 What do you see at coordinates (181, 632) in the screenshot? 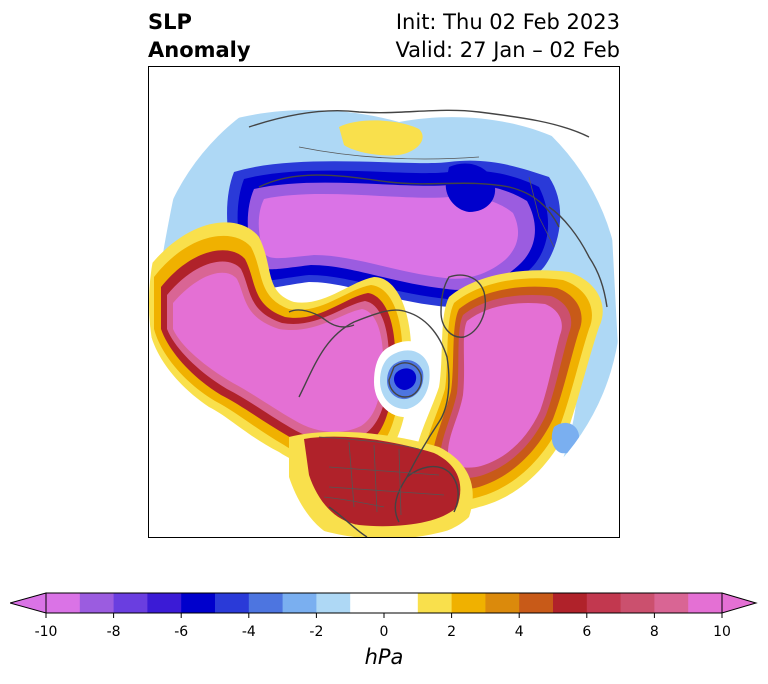
I see `colorbar-tick-label: -6` at bounding box center [181, 632].